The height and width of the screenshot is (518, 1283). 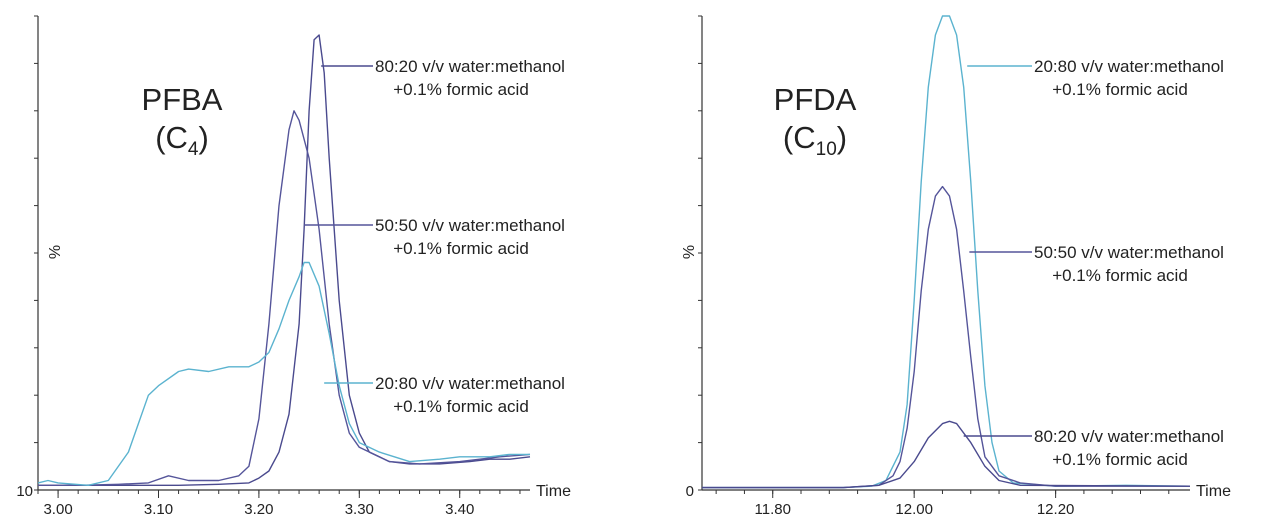 What do you see at coordinates (193, 149) in the screenshot?
I see `compound-subscript: 4` at bounding box center [193, 149].